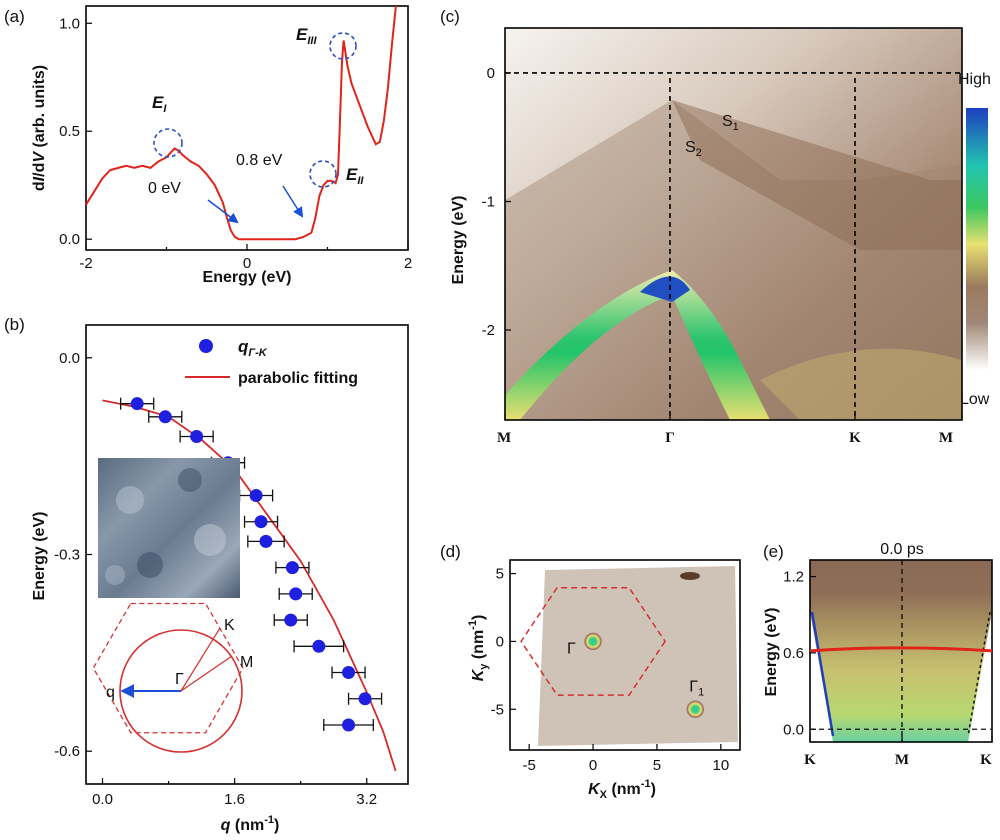  What do you see at coordinates (504, 438) in the screenshot?
I see `c-xtick-label: M` at bounding box center [504, 438].